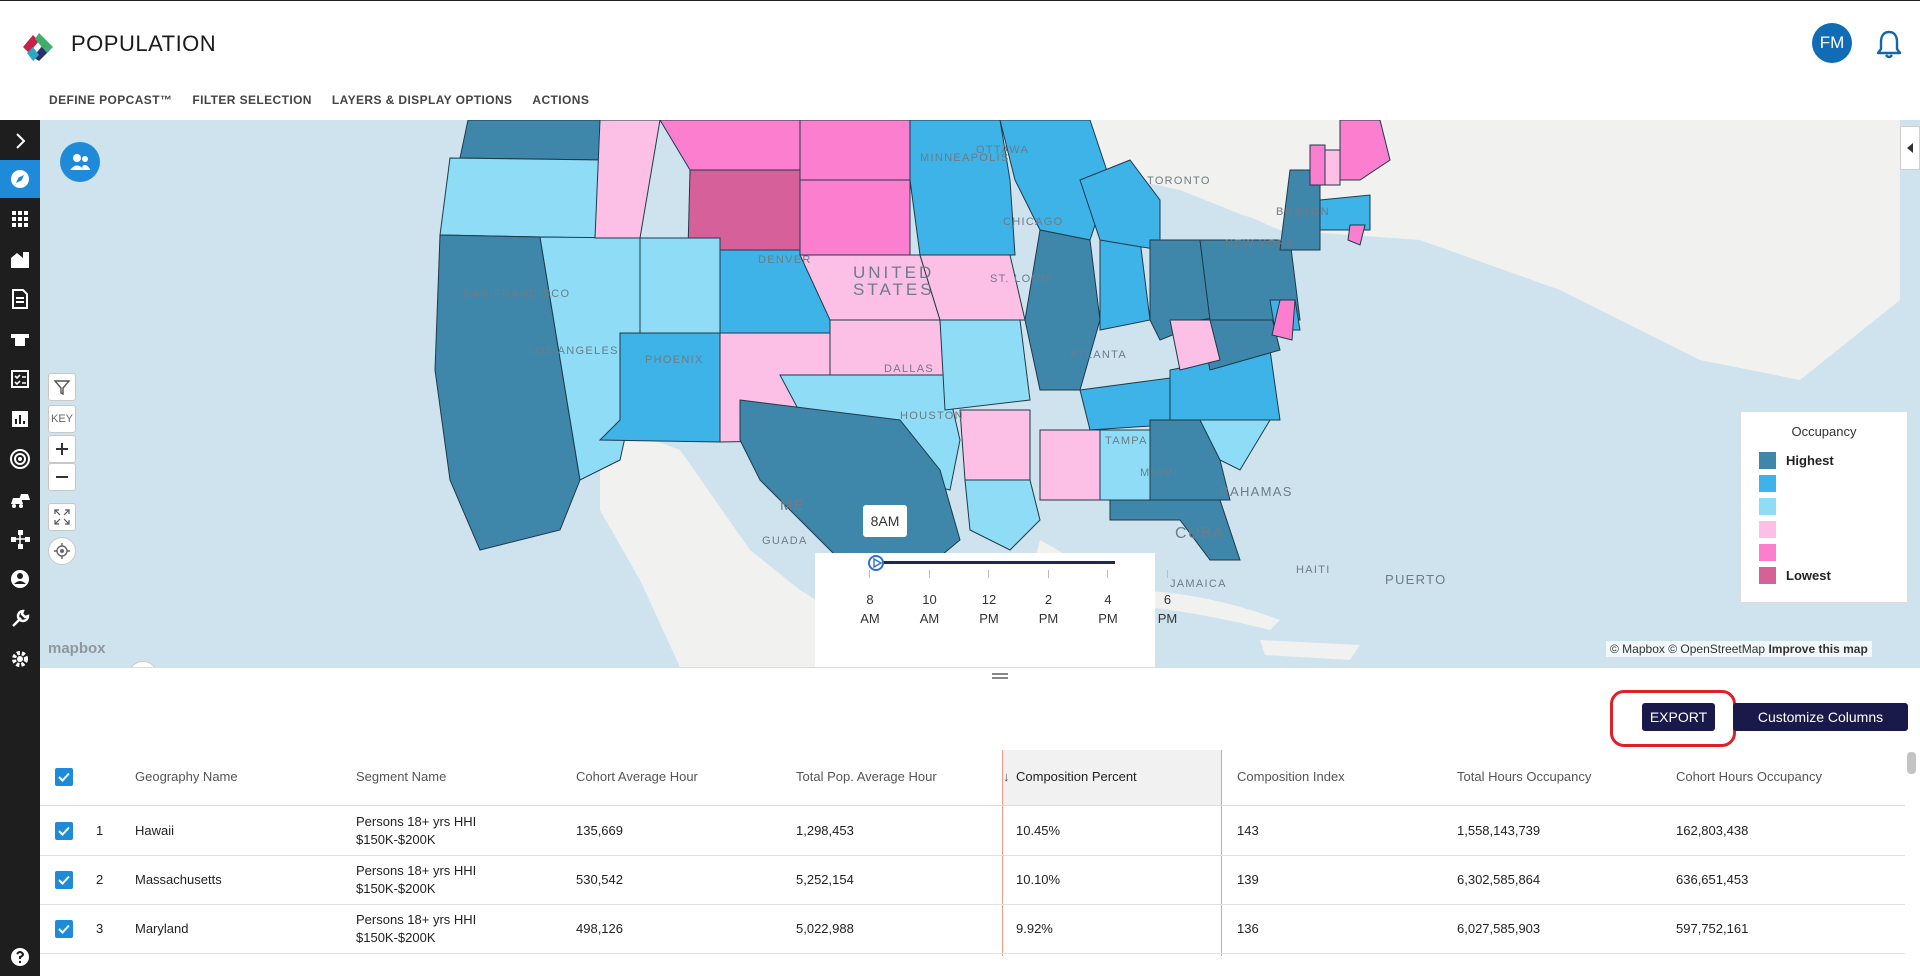 The width and height of the screenshot is (1920, 976). What do you see at coordinates (599, 928) in the screenshot?
I see `cell-cohort-average-hour: 498,126` at bounding box center [599, 928].